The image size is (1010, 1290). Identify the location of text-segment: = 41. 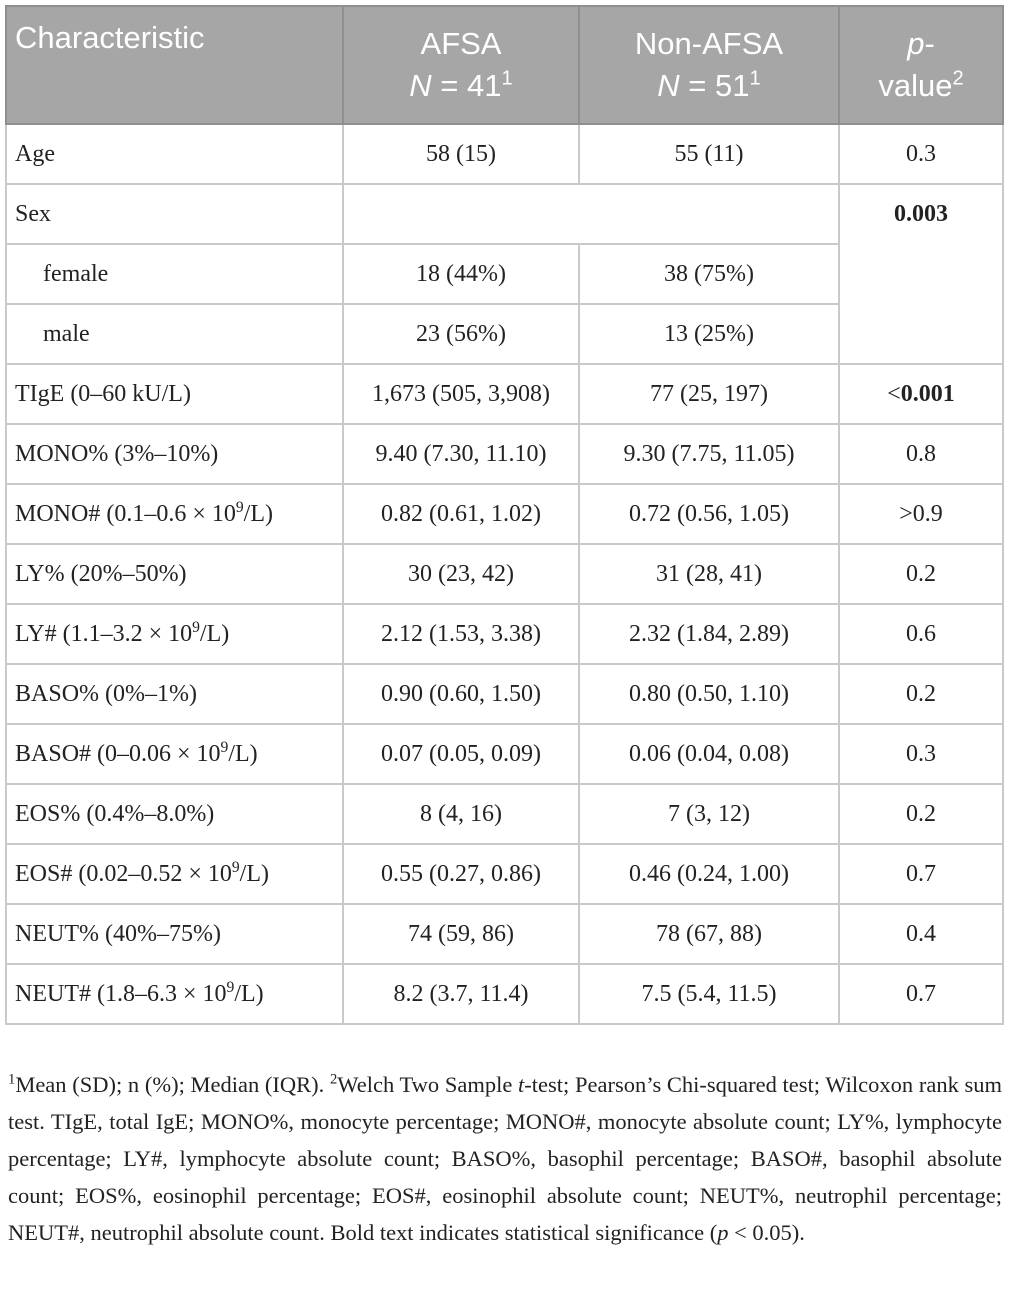
(466, 85).